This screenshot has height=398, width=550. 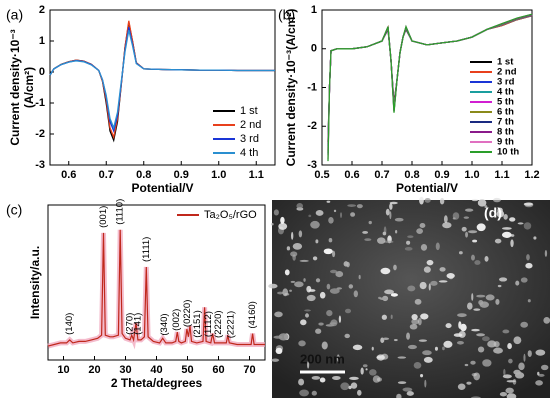 I want to click on peak-label: (1110), so click(x=120, y=212).